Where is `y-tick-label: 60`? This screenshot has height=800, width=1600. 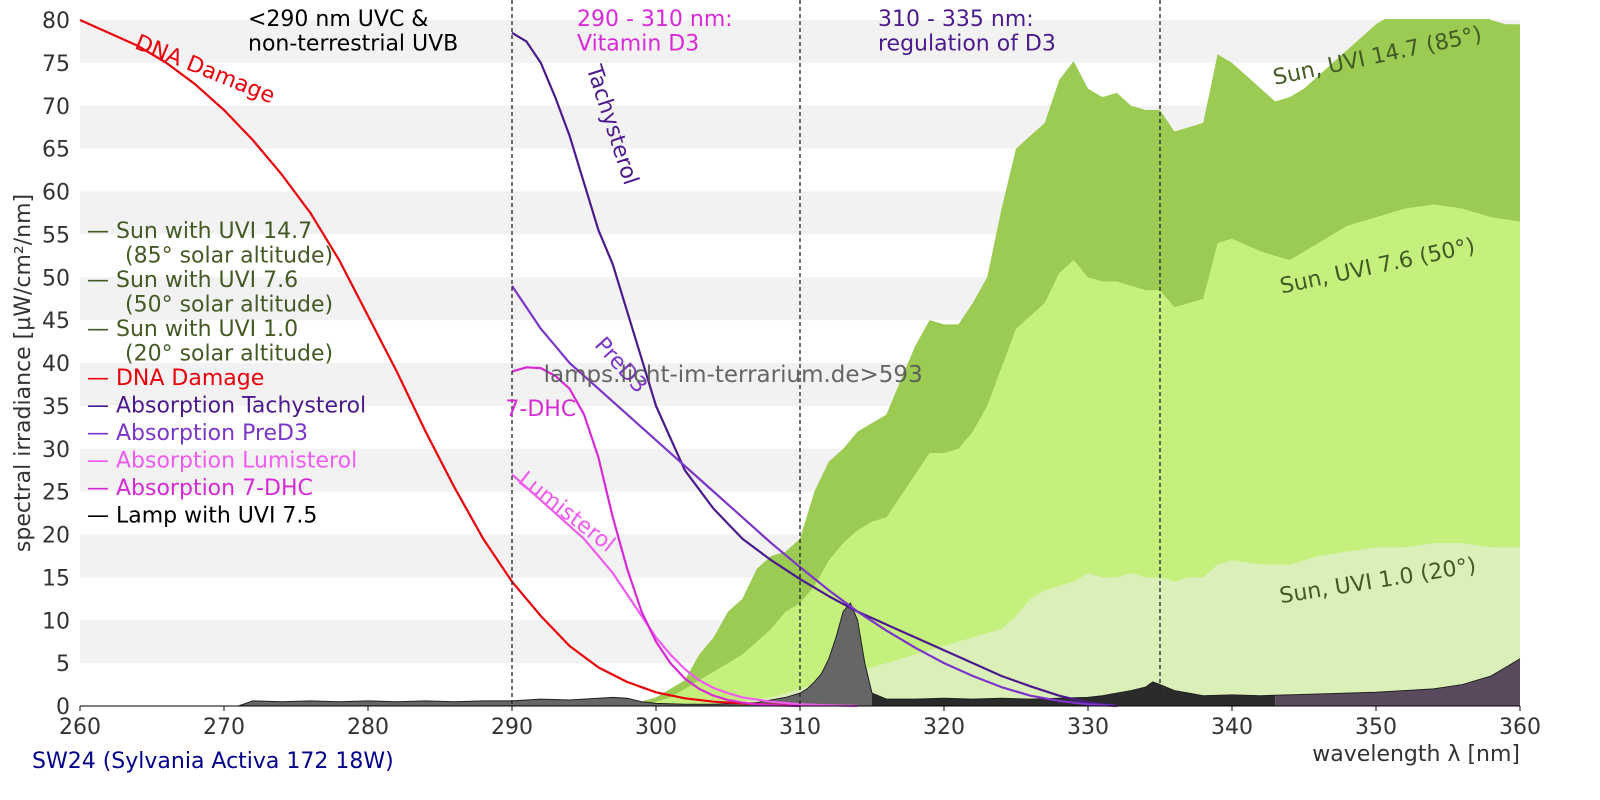 y-tick-label: 60 is located at coordinates (56, 193).